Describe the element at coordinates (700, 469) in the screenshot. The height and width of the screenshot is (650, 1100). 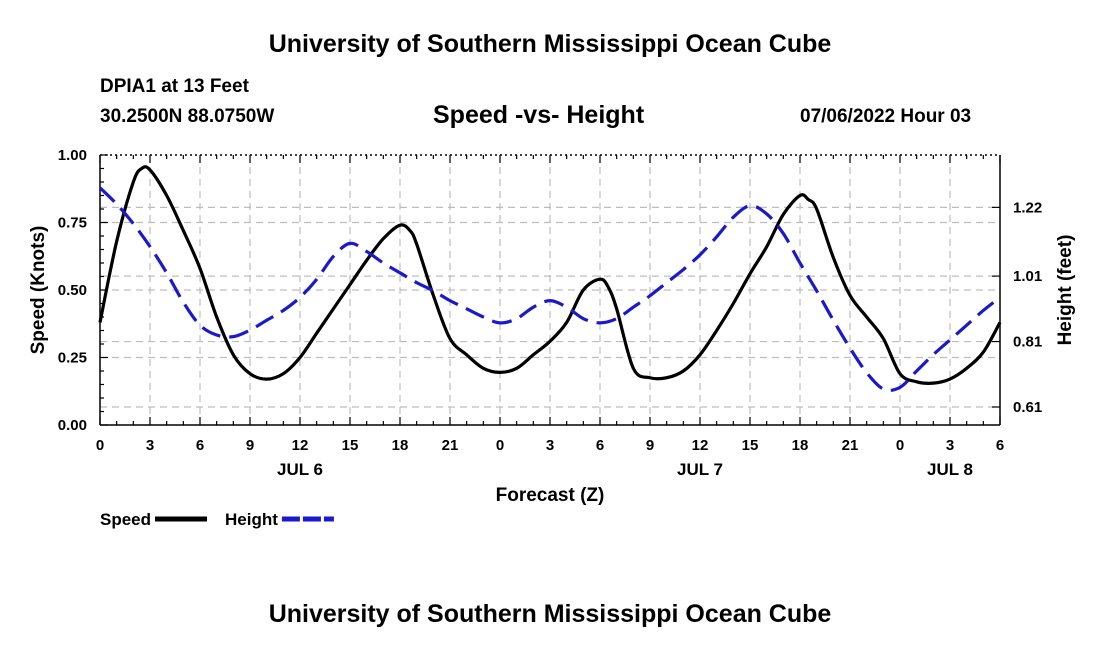
I see `date-label: JUL 7` at that location.